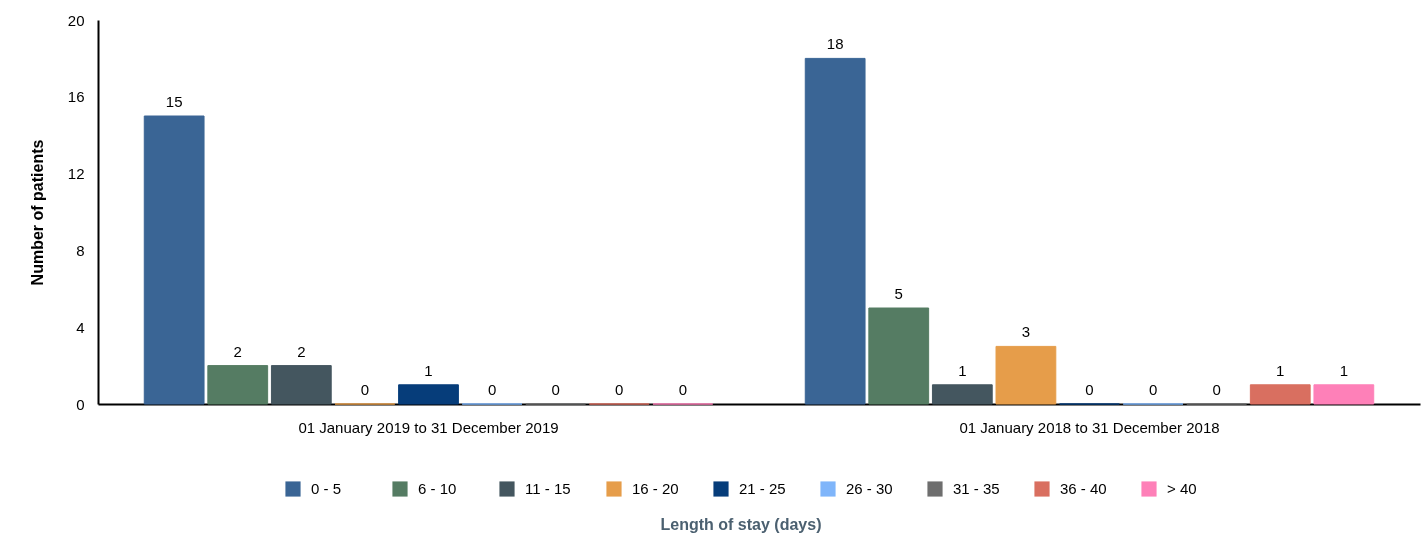  What do you see at coordinates (174, 101) in the screenshot?
I see `data-label: 15` at bounding box center [174, 101].